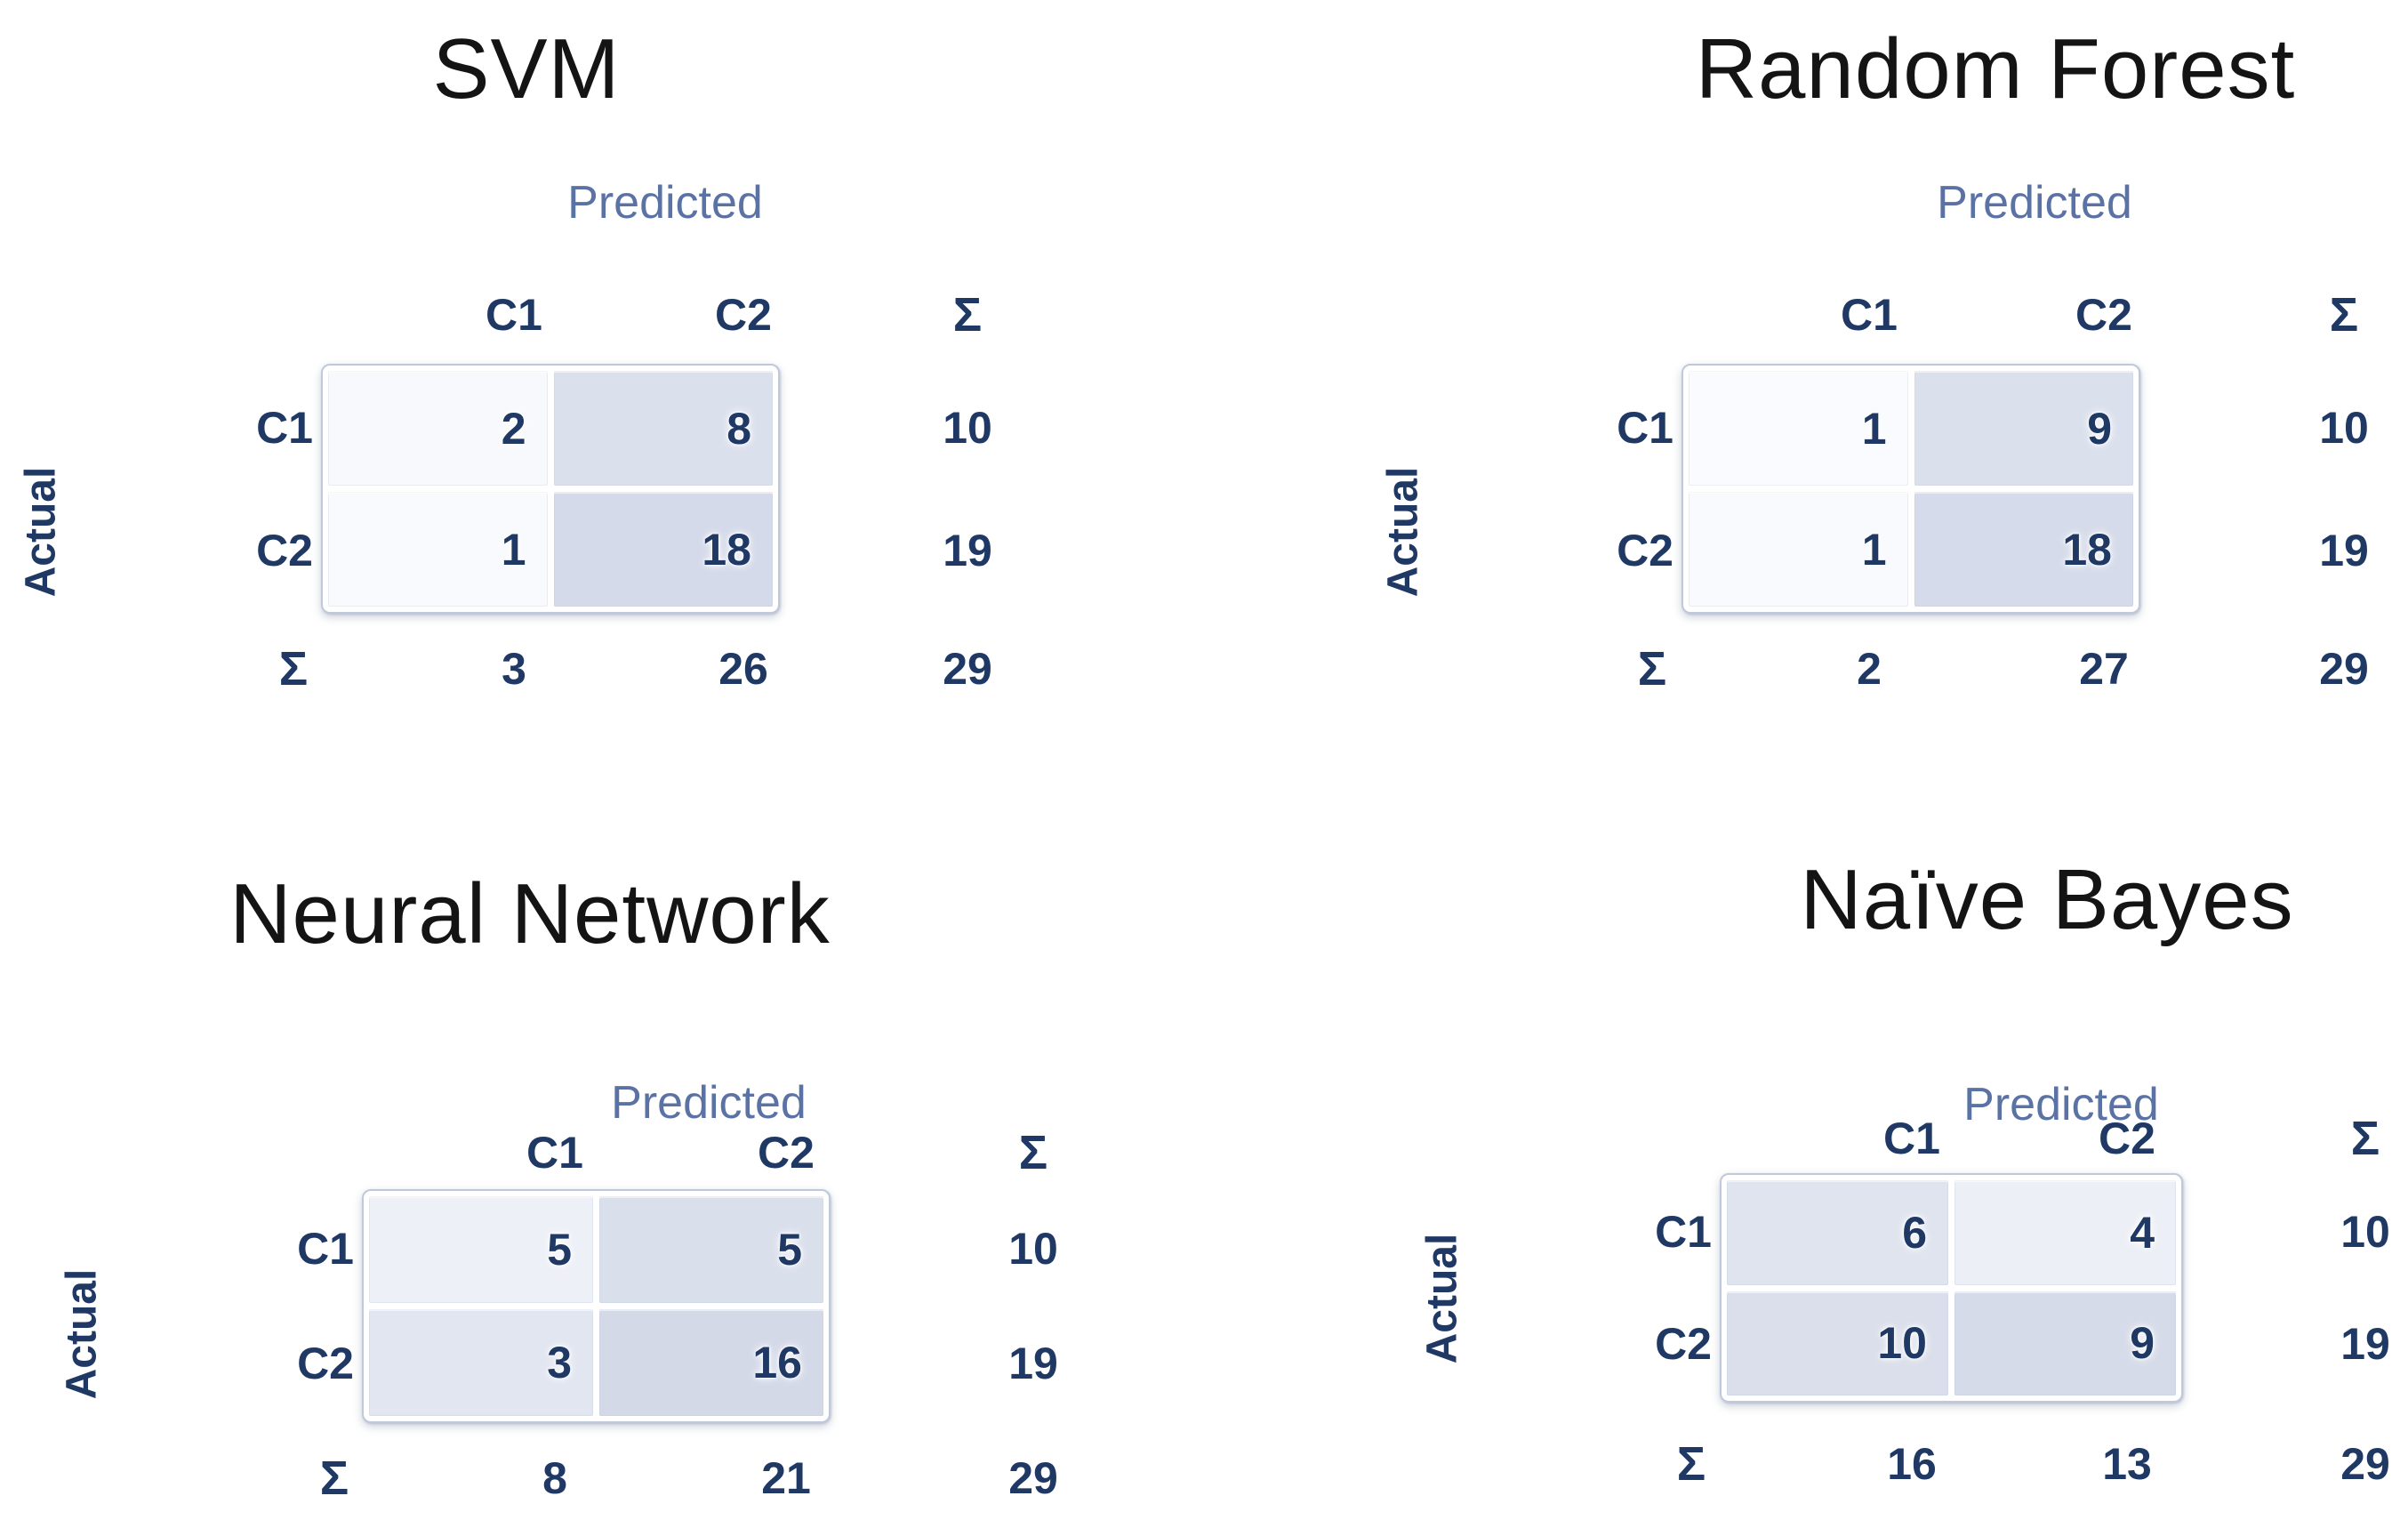 Image resolution: width=2408 pixels, height=1520 pixels. Describe the element at coordinates (1870, 669) in the screenshot. I see `col-sum-value: 2` at that location.